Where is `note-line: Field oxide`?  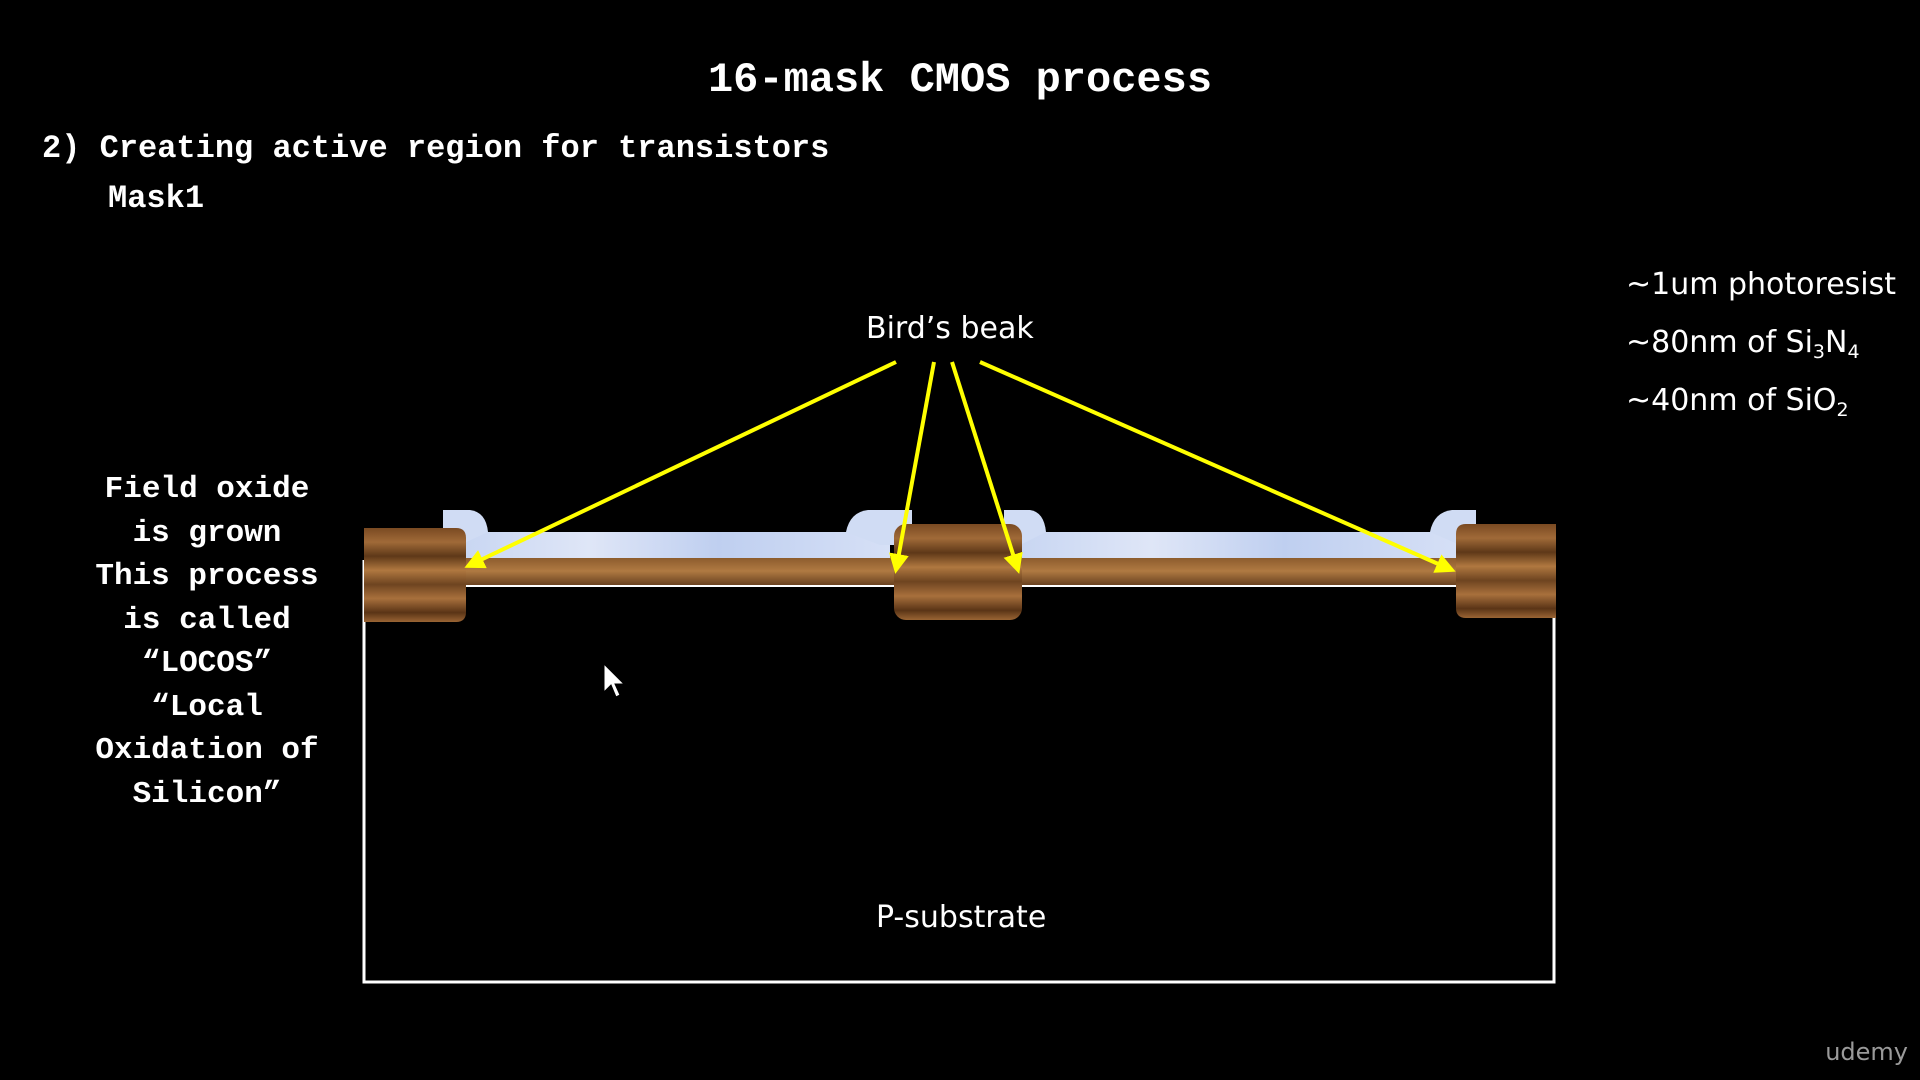
note-line: Field oxide is located at coordinates (207, 489).